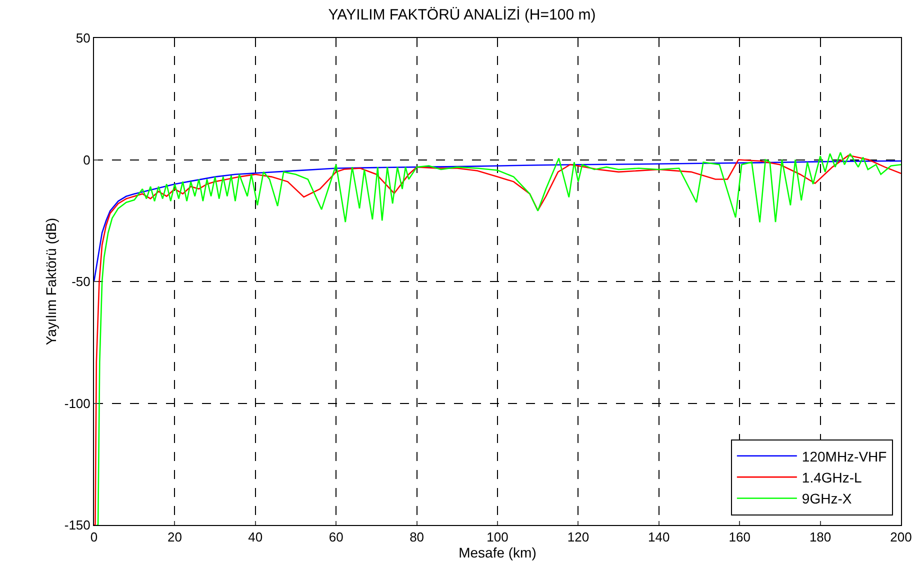 The image size is (924, 587). What do you see at coordinates (77, 403) in the screenshot?
I see `y-tick-label: -100` at bounding box center [77, 403].